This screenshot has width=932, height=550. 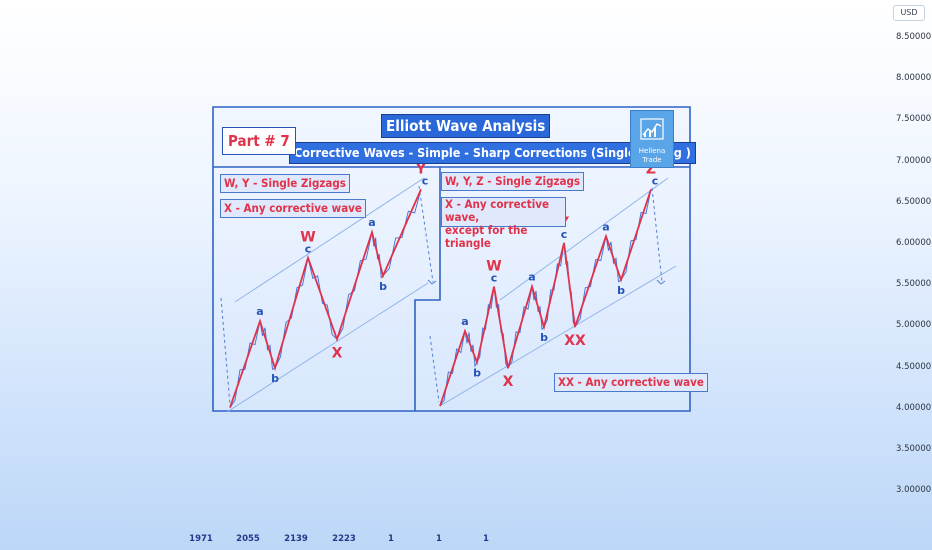 What do you see at coordinates (466, 126) in the screenshot?
I see `chart-title: Elliott Wave Analysis` at bounding box center [466, 126].